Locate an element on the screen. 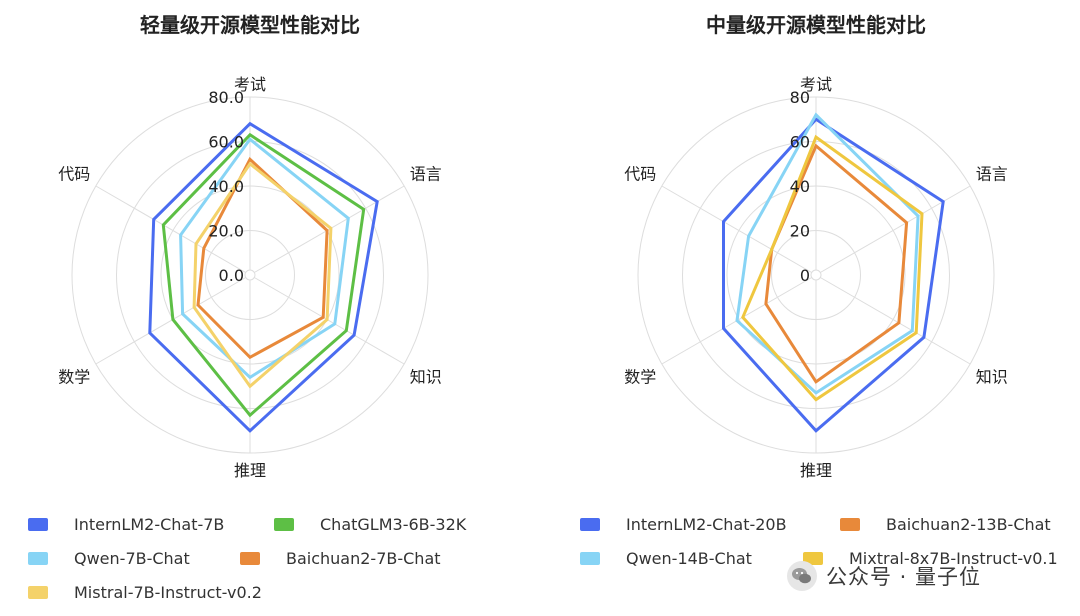 The height and width of the screenshot is (616, 1080). legend-item: Qwen-7B-Chat is located at coordinates (109, 558).